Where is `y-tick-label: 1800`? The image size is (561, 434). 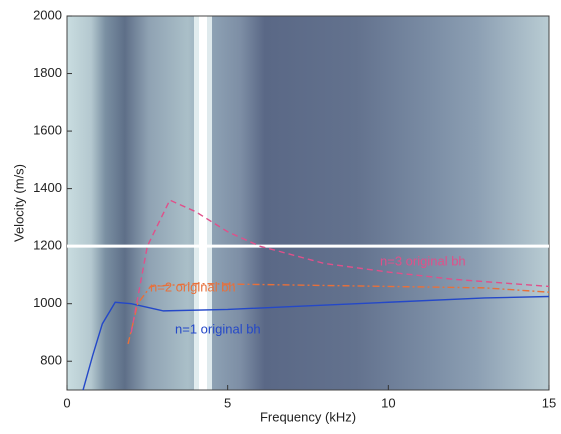 y-tick-label: 1800 is located at coordinates (47, 72).